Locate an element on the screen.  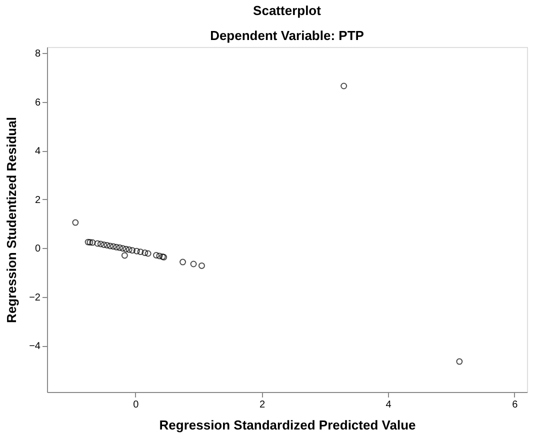
x-axis-title: Regression Standardized Predicted Value is located at coordinates (287, 425).